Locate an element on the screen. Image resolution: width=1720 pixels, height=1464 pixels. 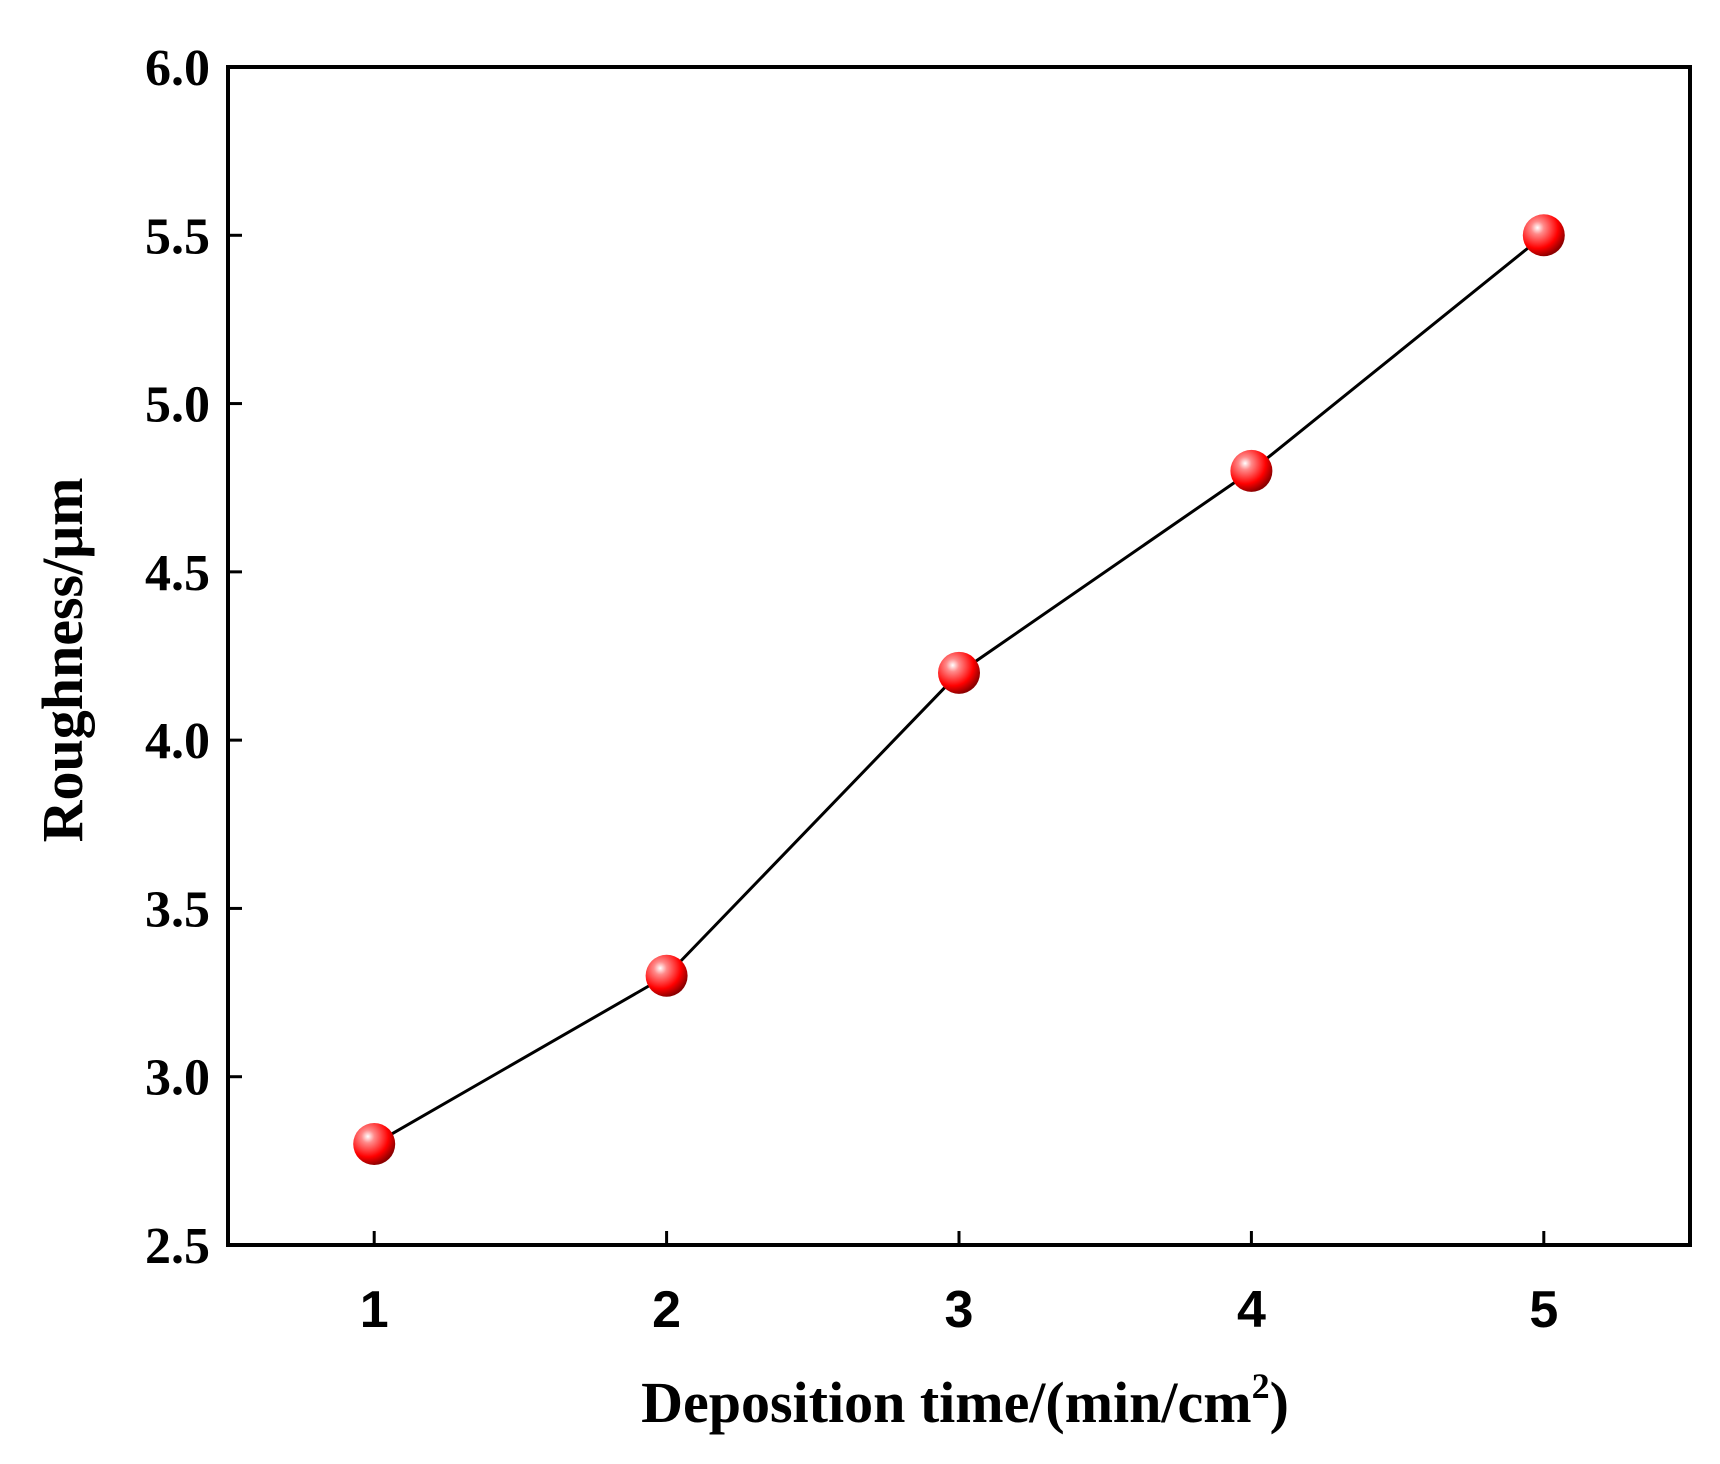
y-axis-ticks: 2.5 3.0 3.5 4.0 4.5 5.0 5.5 6.0 is located at coordinates (193, 657).